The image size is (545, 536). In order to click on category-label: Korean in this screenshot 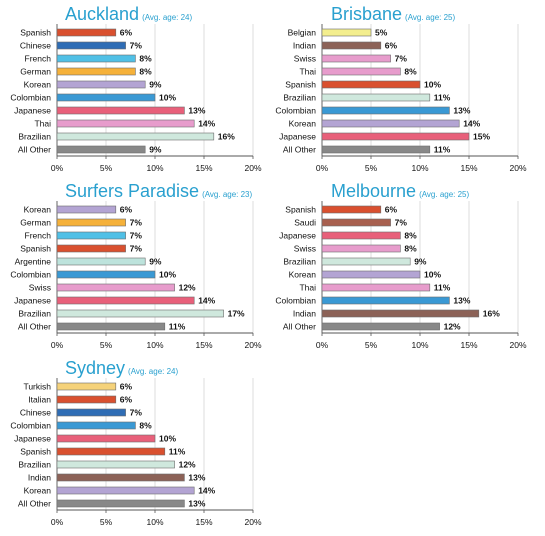, I will do `click(303, 124)`.